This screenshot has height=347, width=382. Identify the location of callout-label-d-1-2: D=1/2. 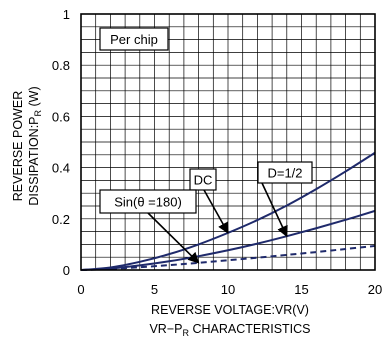
(284, 173).